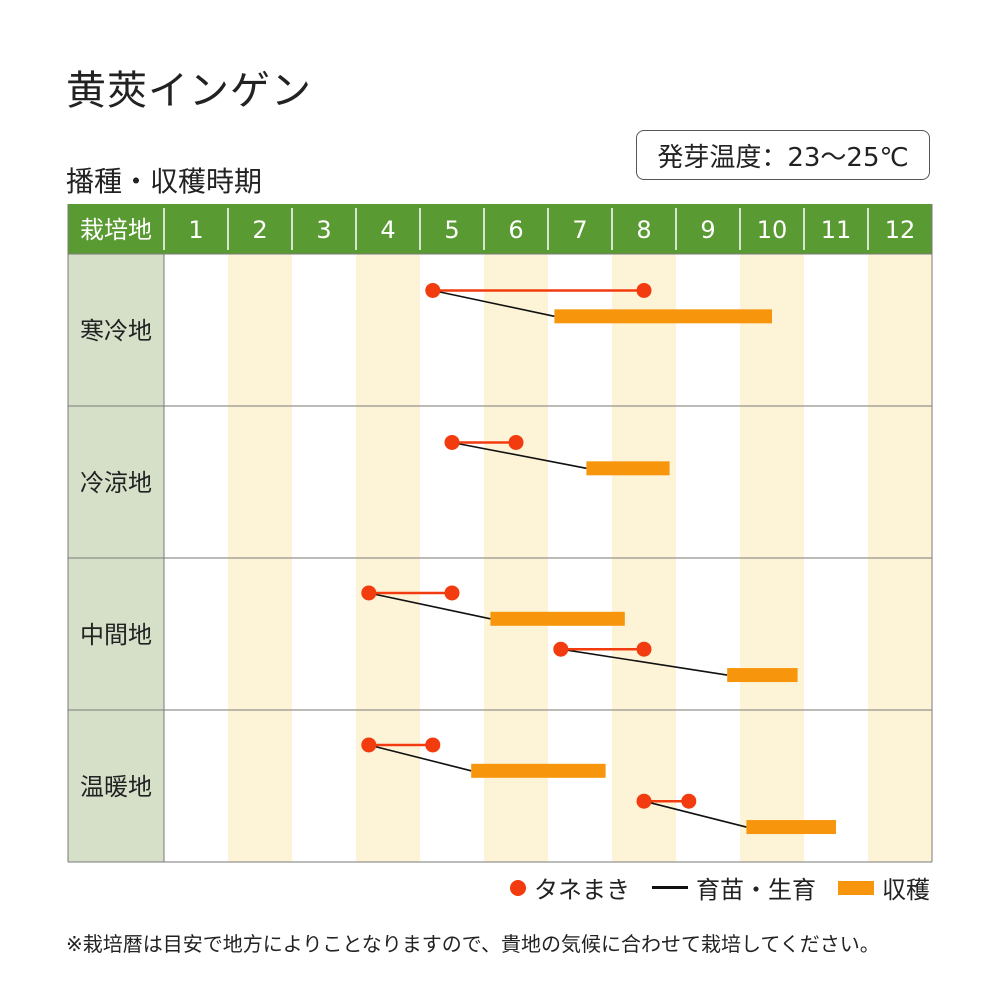 This screenshot has height=1000, width=1000. I want to click on legend-label-harvest: 収穫, so click(906, 890).